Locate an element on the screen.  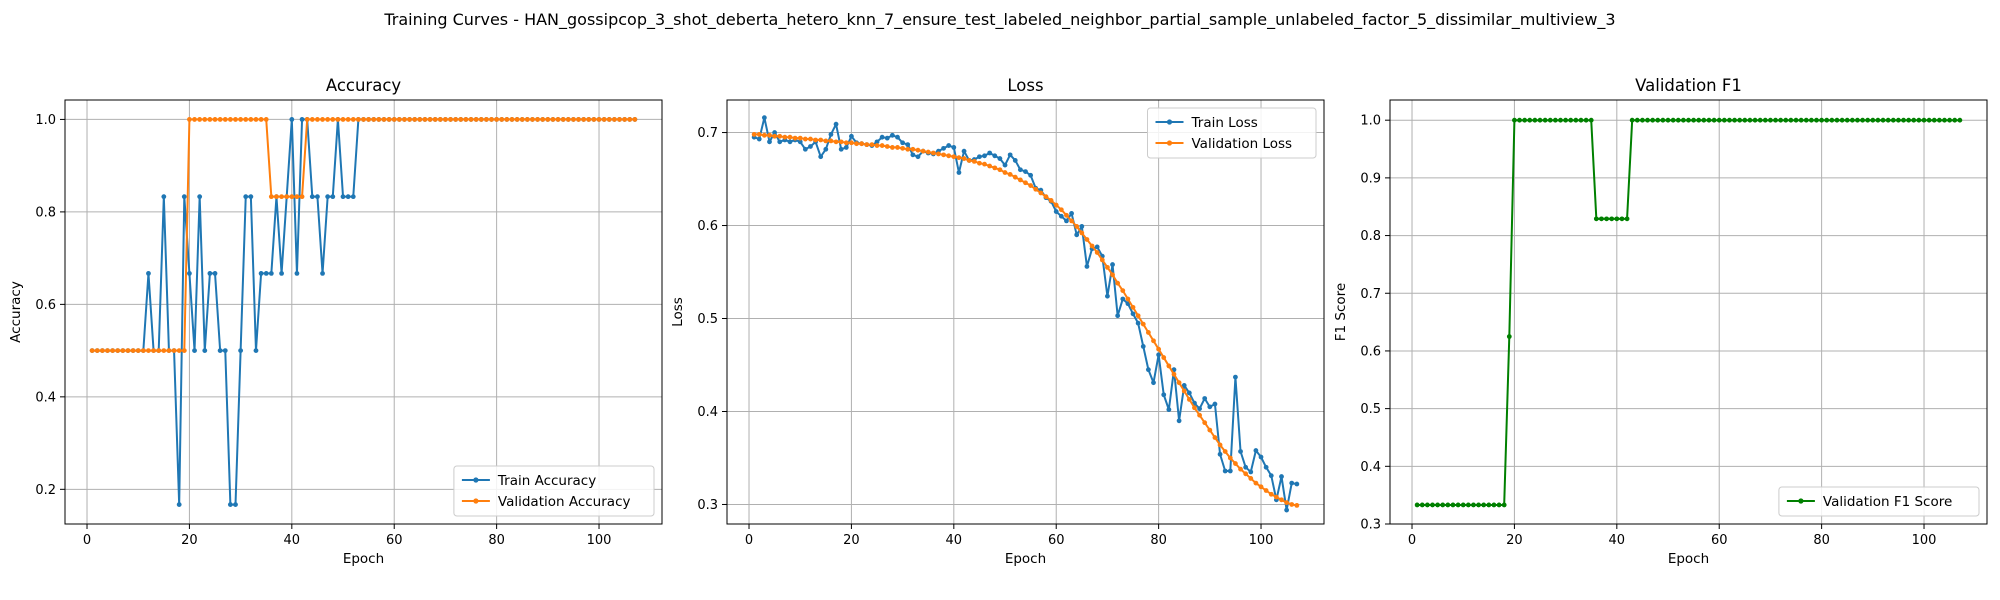
x-tick-label: 80 is located at coordinates (1158, 540).